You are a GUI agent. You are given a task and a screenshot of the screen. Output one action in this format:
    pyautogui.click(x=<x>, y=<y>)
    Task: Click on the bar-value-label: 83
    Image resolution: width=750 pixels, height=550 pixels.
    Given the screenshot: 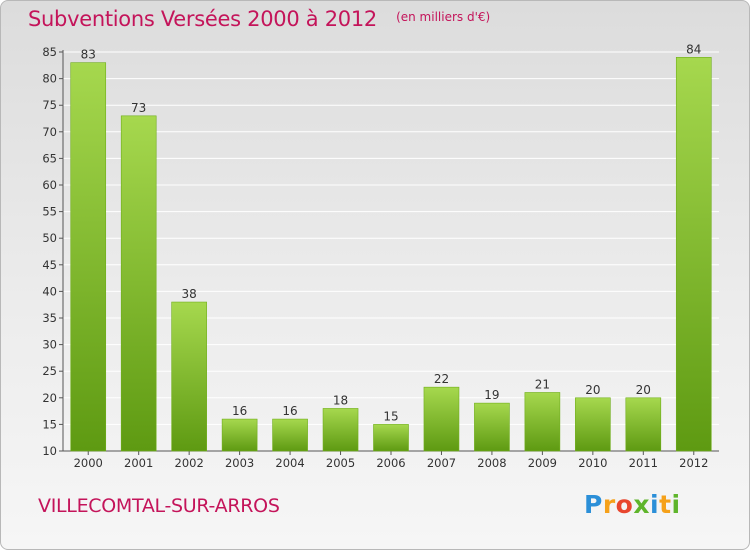 What is the action you would take?
    pyautogui.click(x=88, y=55)
    